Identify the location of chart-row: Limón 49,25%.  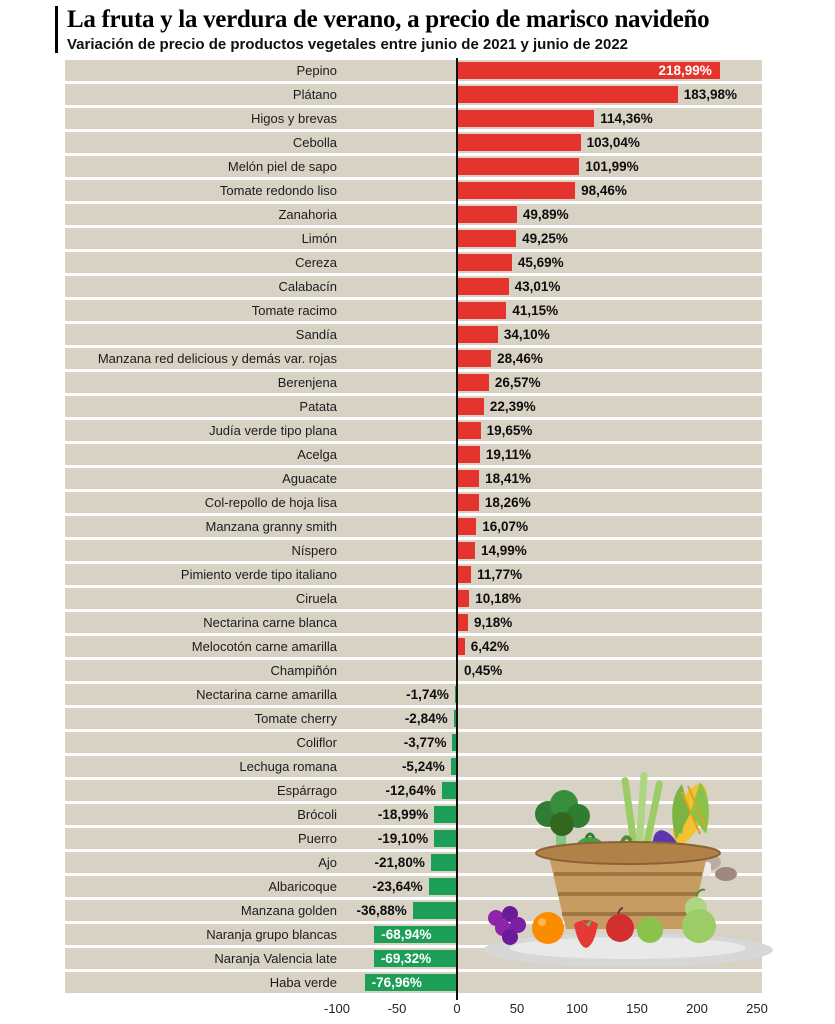
(413, 238).